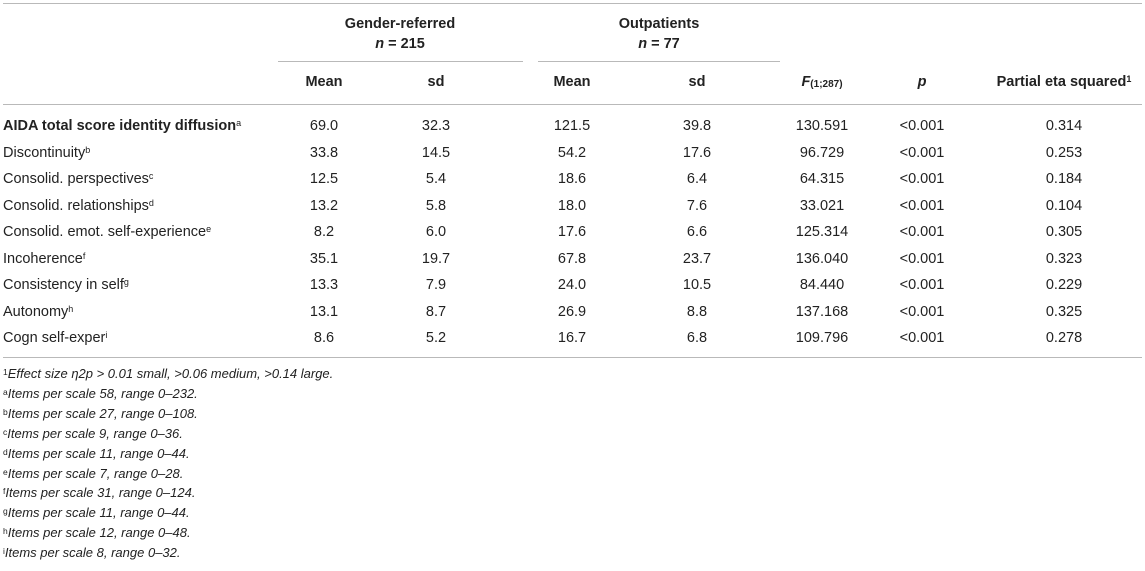  What do you see at coordinates (1064, 152) in the screenshot?
I see `table-cell-eta: 0.253` at bounding box center [1064, 152].